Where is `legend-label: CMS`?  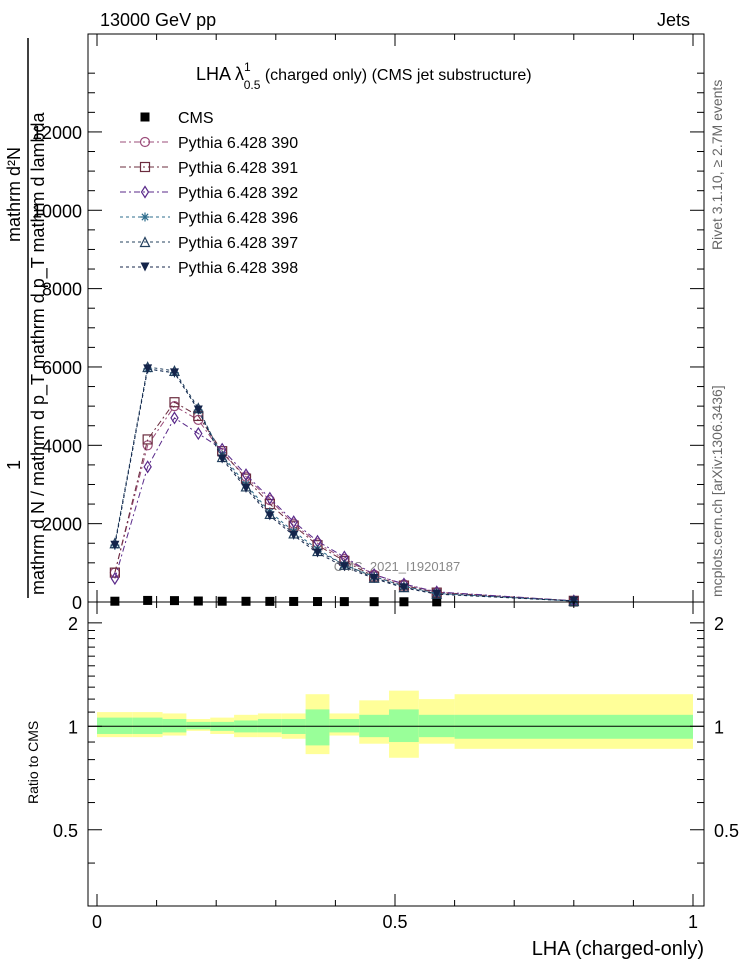 legend-label: CMS is located at coordinates (196, 118).